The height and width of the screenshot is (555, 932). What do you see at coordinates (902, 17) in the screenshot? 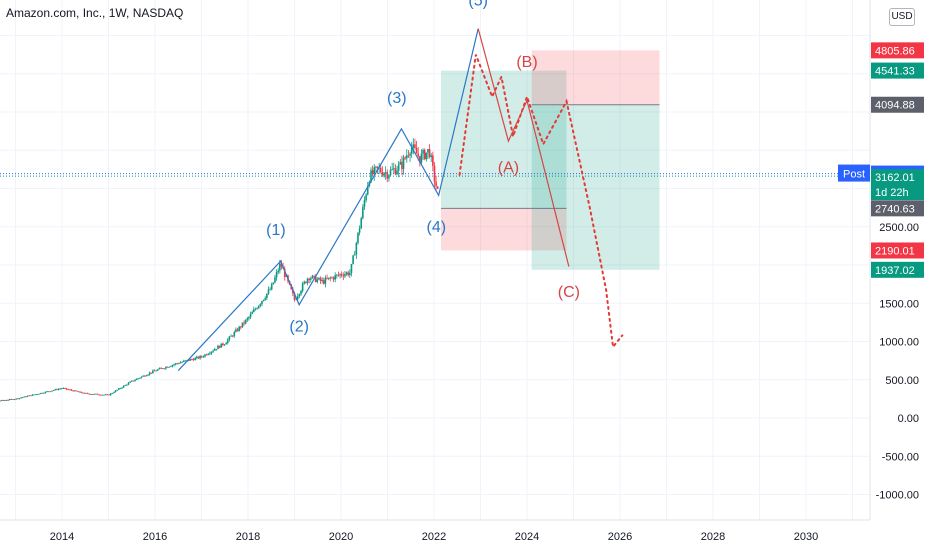
I see `currency-button: USD` at bounding box center [902, 17].